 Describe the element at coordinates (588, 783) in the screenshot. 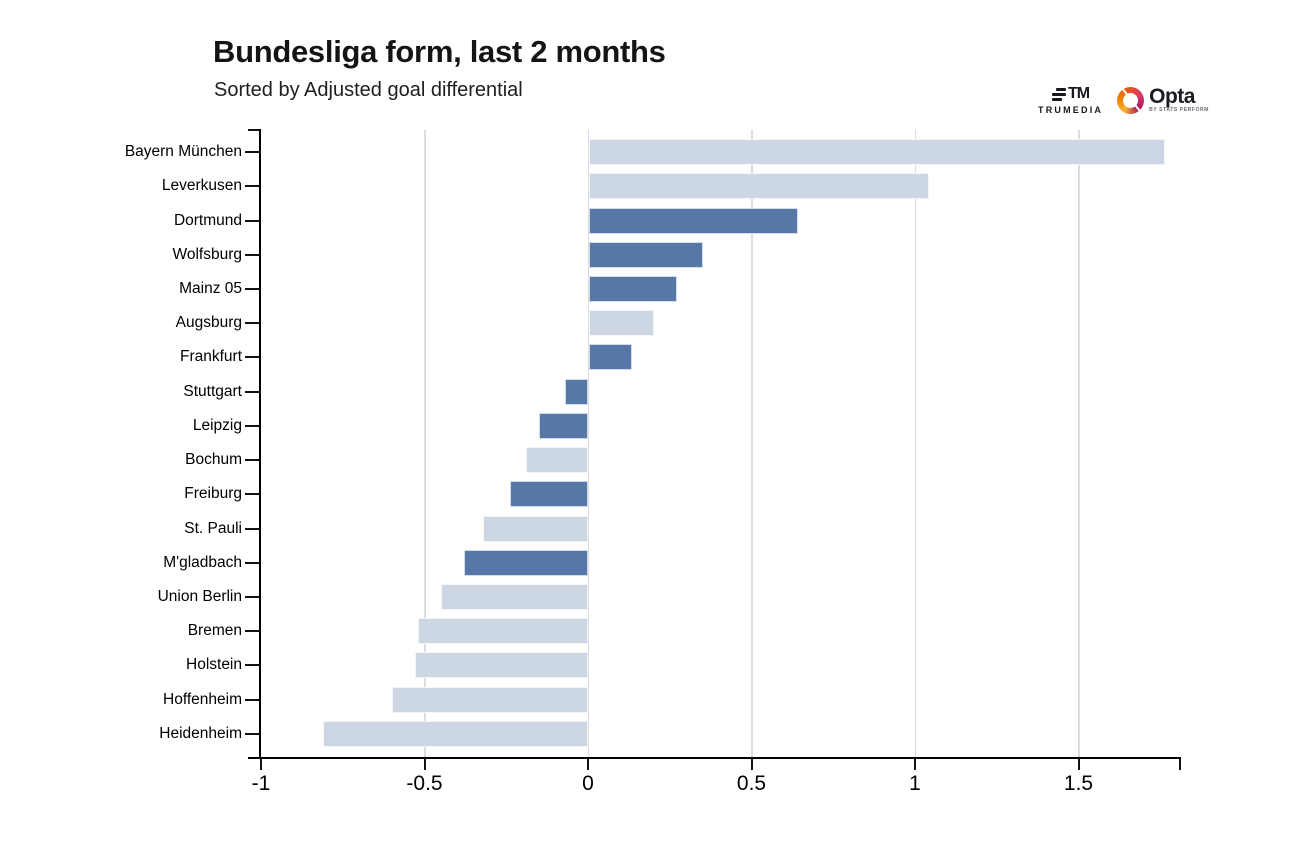

I see `x-tick-label-0: 0` at that location.